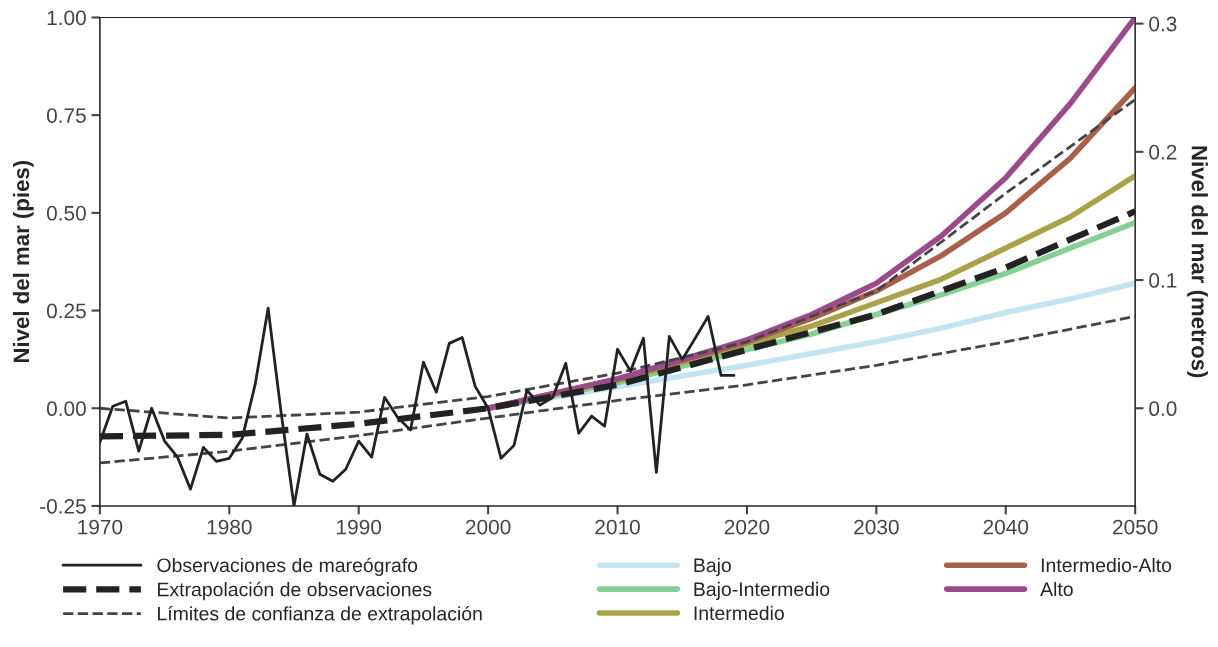  Describe the element at coordinates (320, 615) in the screenshot. I see `legend-label: Límites de confianza de extrapolación` at that location.